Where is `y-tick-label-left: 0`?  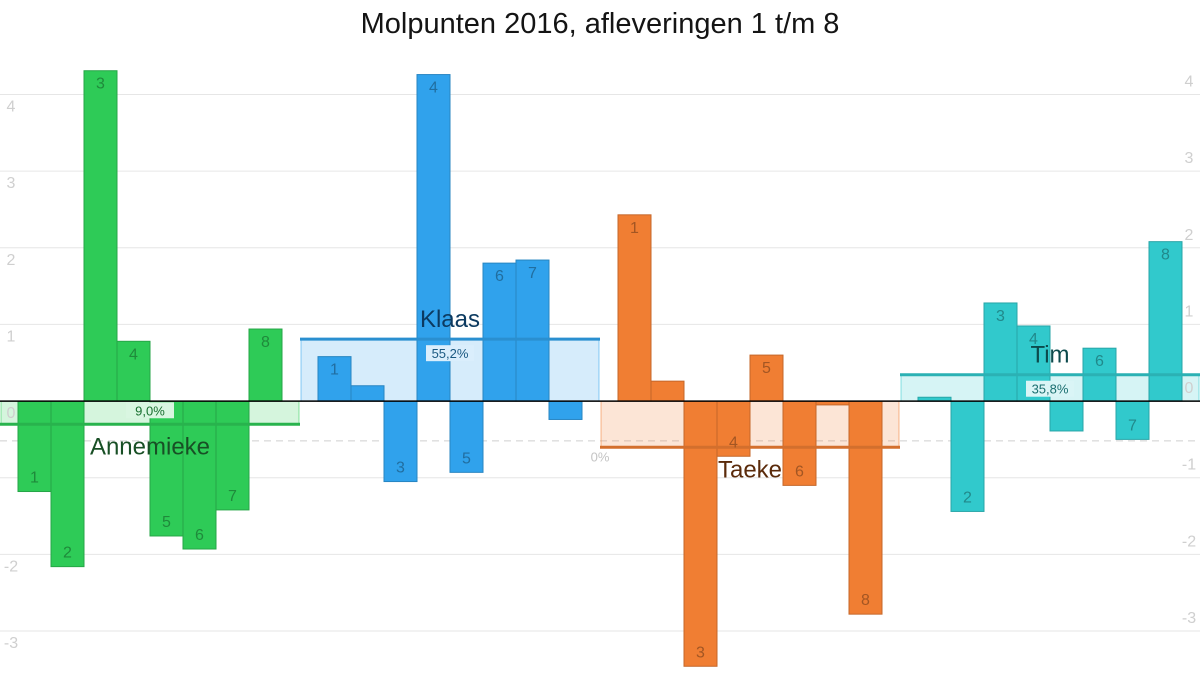
y-tick-label-left: 0 is located at coordinates (11, 413).